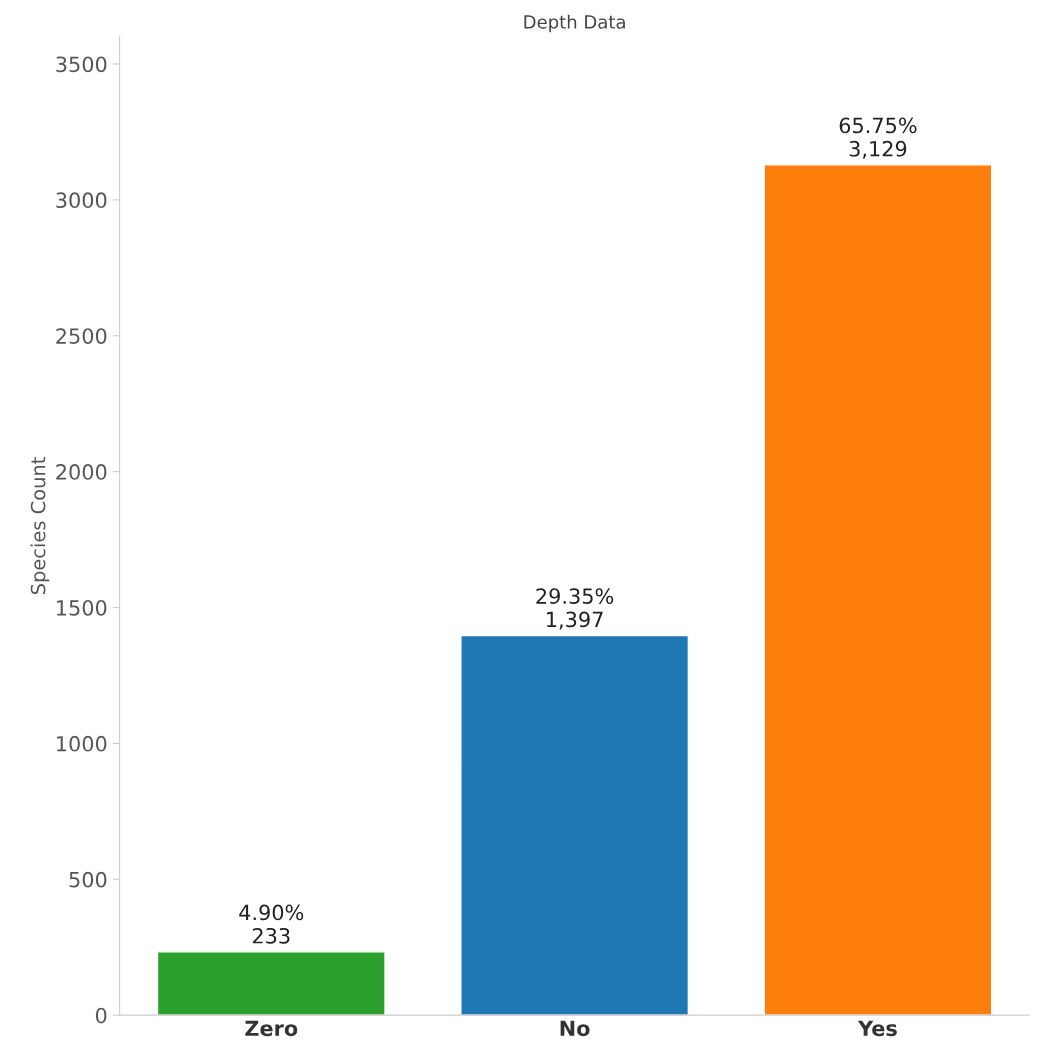 This screenshot has height=1052, width=1040. I want to click on data-label: 65.75% 3,129, so click(878, 138).